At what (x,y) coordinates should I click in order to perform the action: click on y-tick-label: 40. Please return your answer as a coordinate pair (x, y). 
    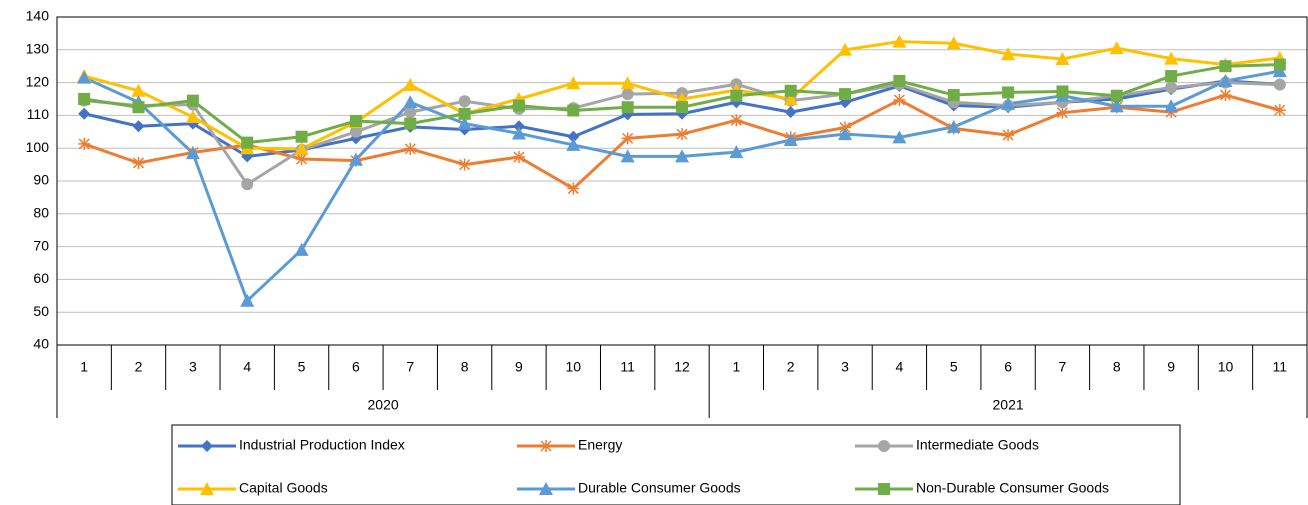
    Looking at the image, I should click on (41, 344).